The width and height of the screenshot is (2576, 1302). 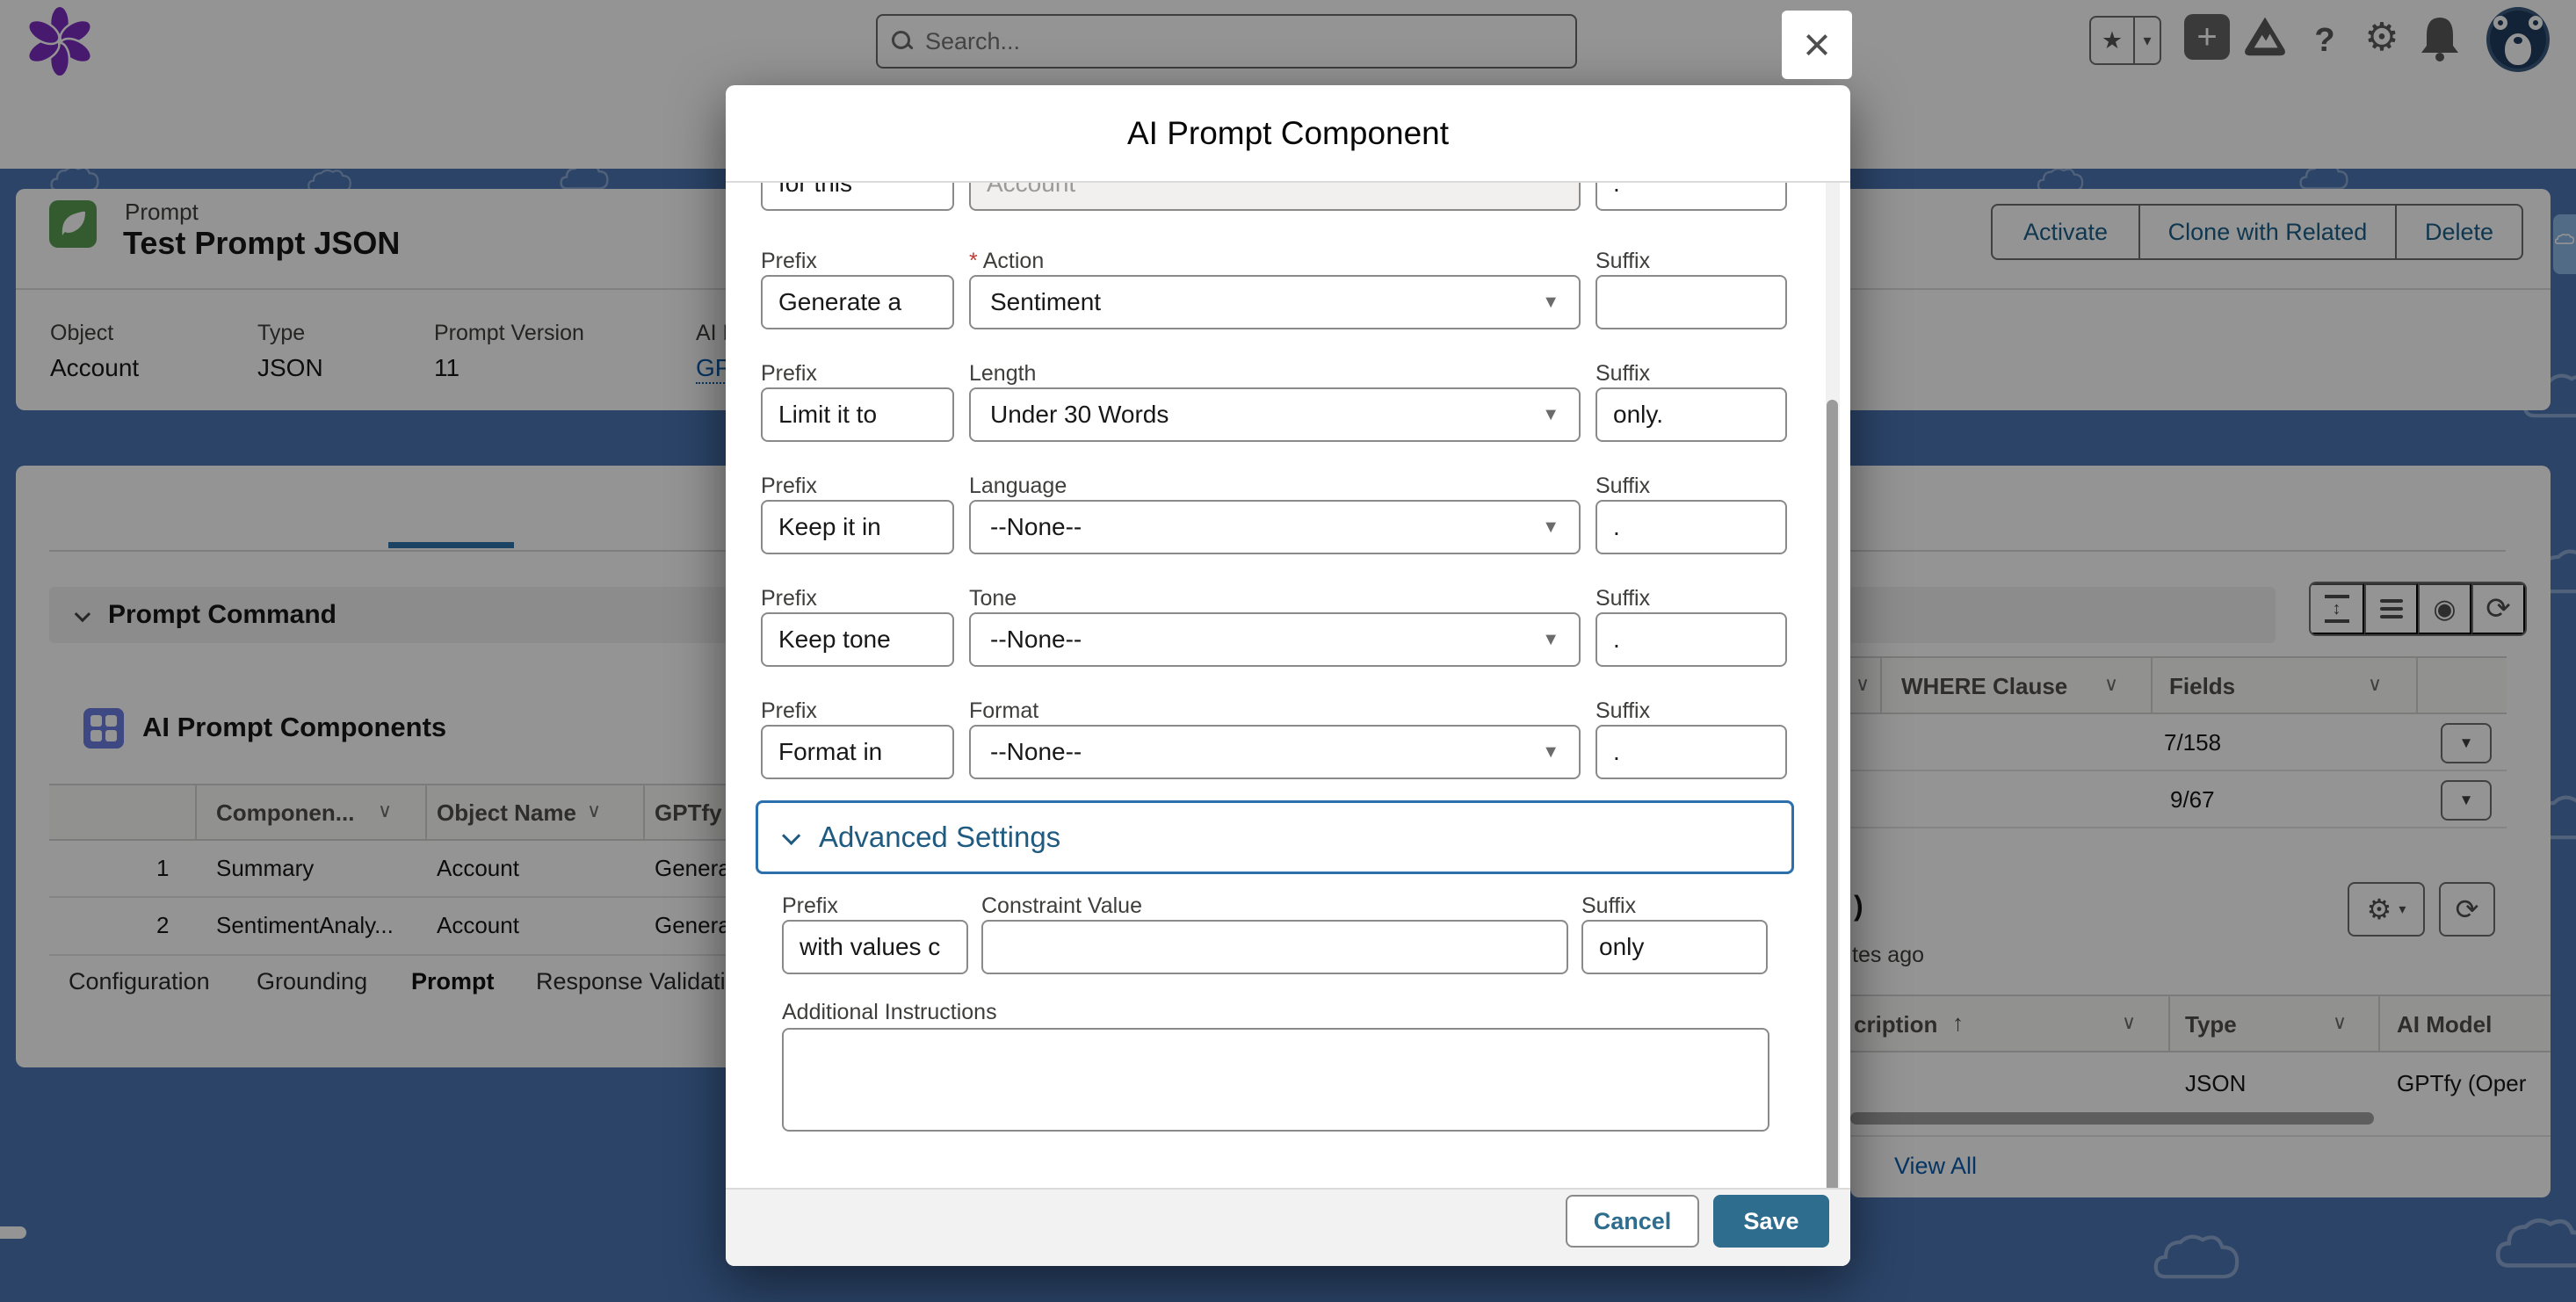 What do you see at coordinates (2065, 232) in the screenshot?
I see `activate-button: Activate` at bounding box center [2065, 232].